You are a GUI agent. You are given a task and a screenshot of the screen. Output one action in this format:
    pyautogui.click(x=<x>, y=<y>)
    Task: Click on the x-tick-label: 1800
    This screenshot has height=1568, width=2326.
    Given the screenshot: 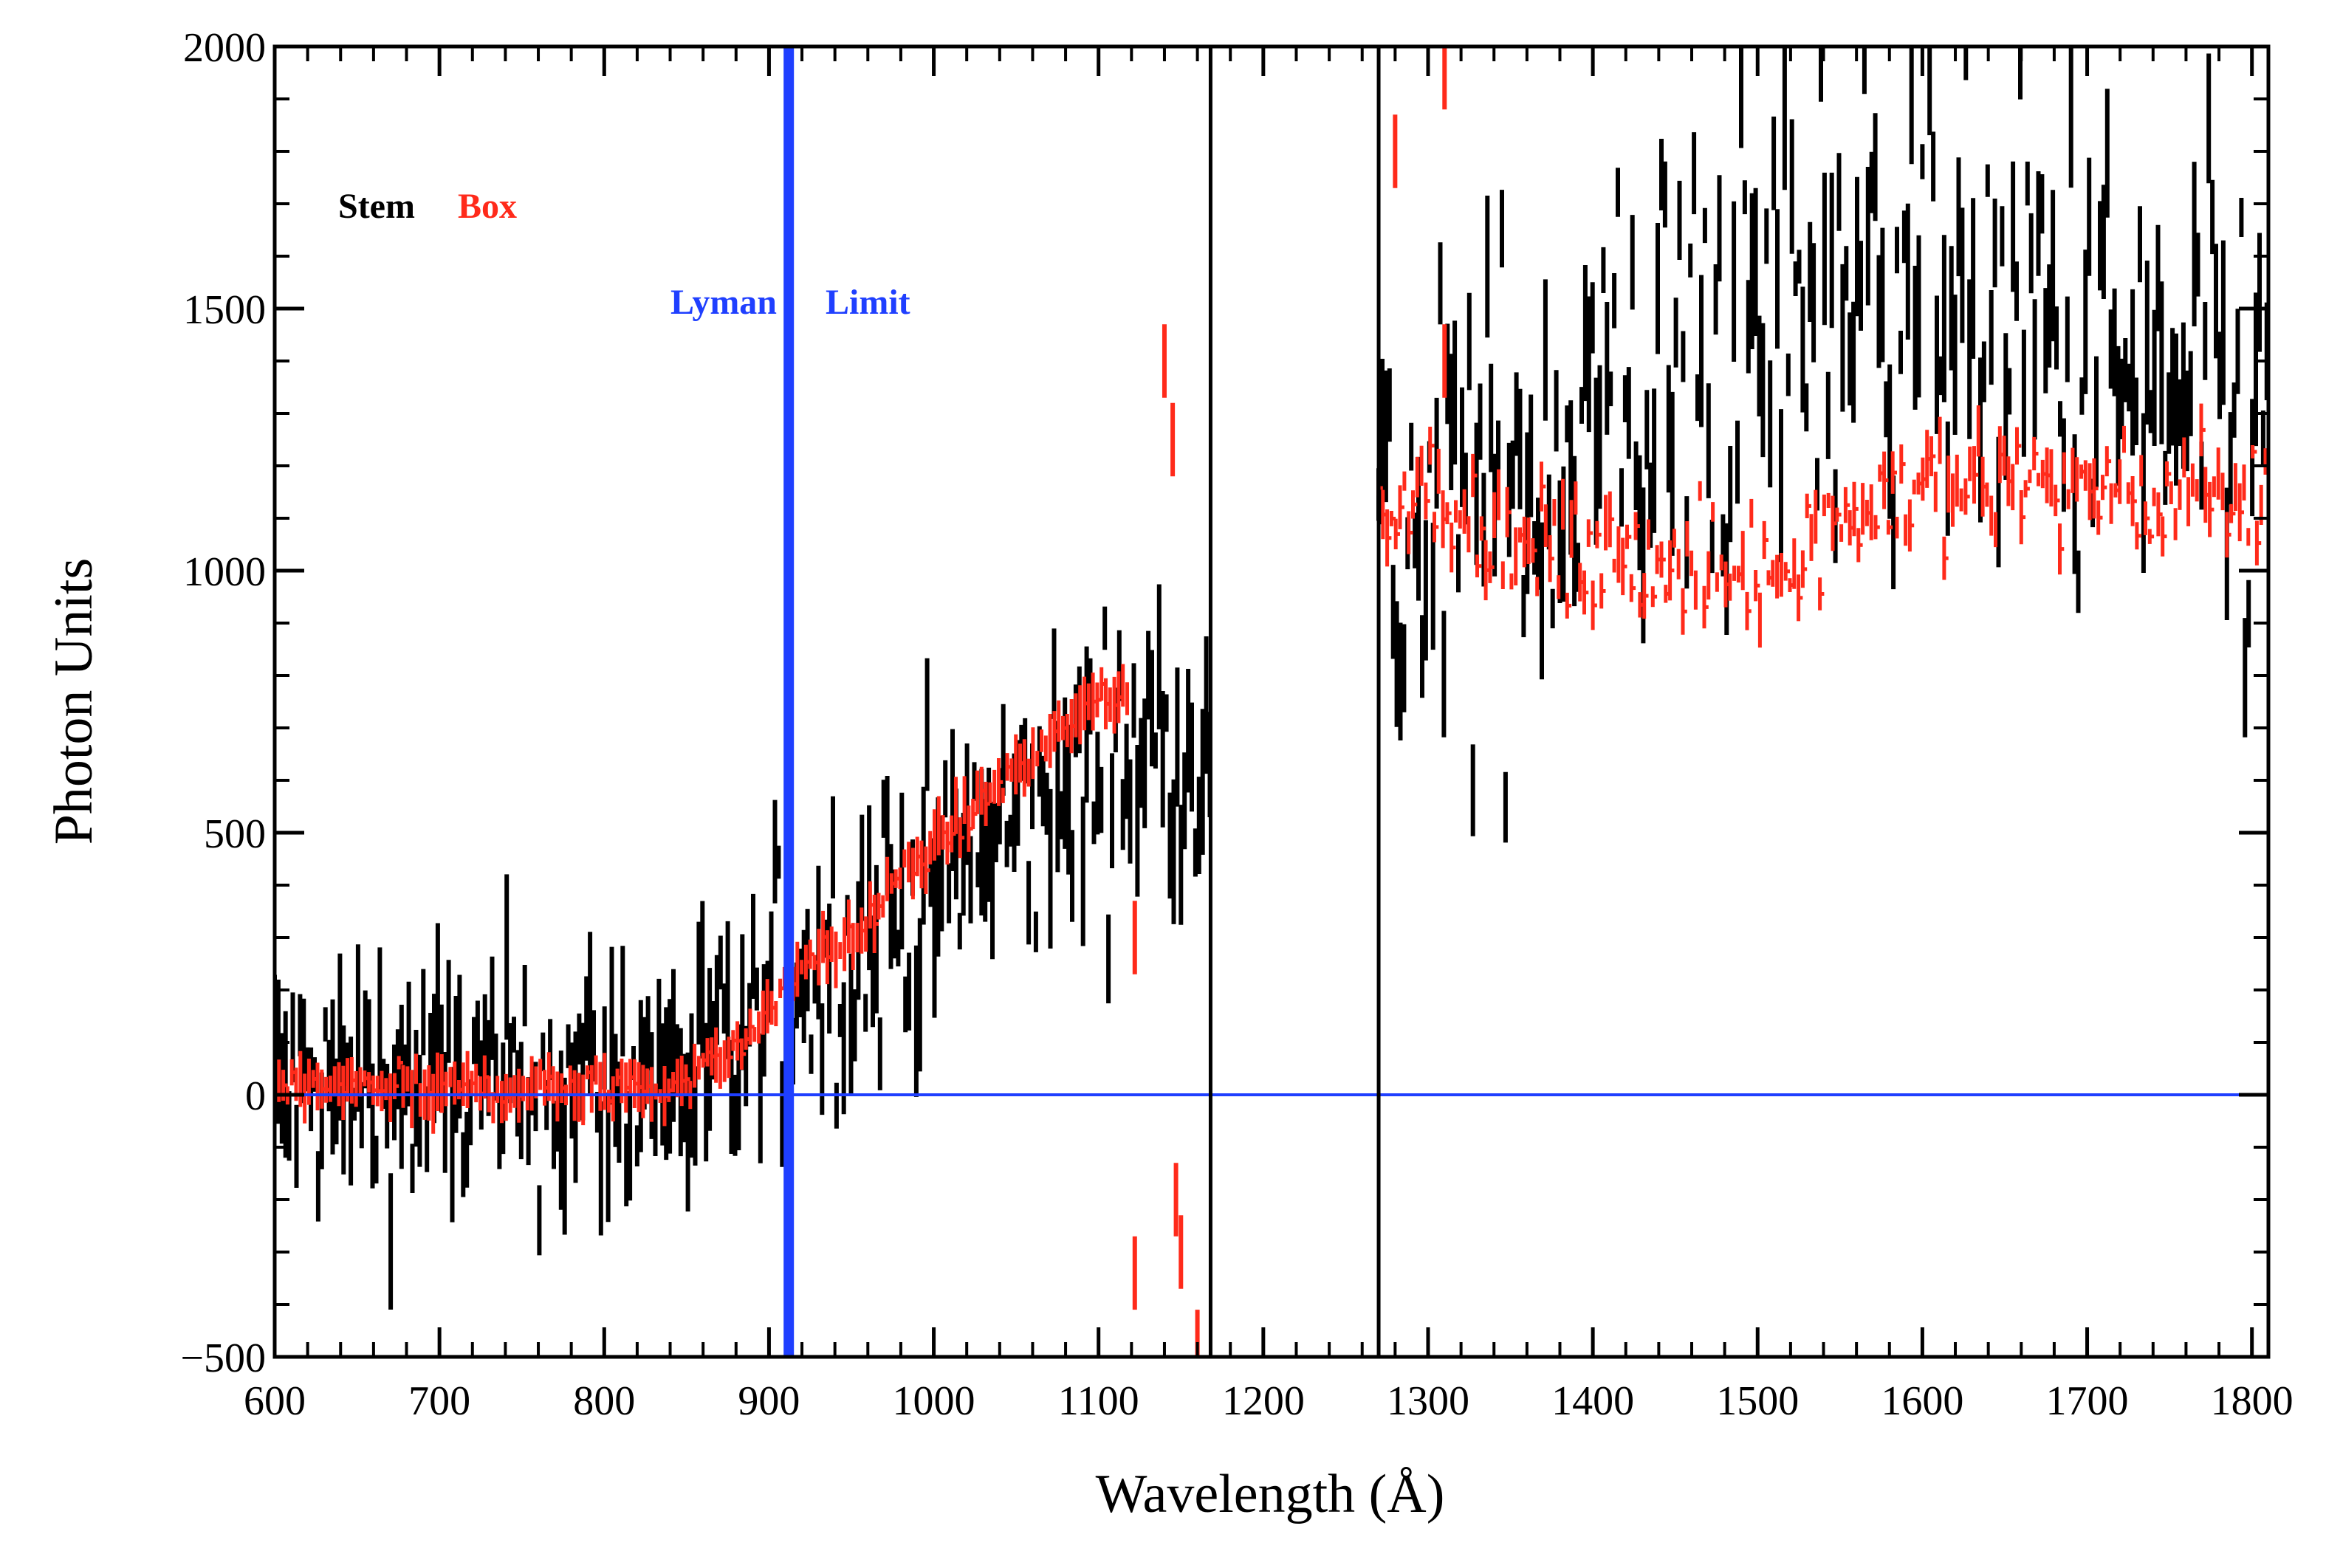 What is the action you would take?
    pyautogui.click(x=2252, y=1401)
    